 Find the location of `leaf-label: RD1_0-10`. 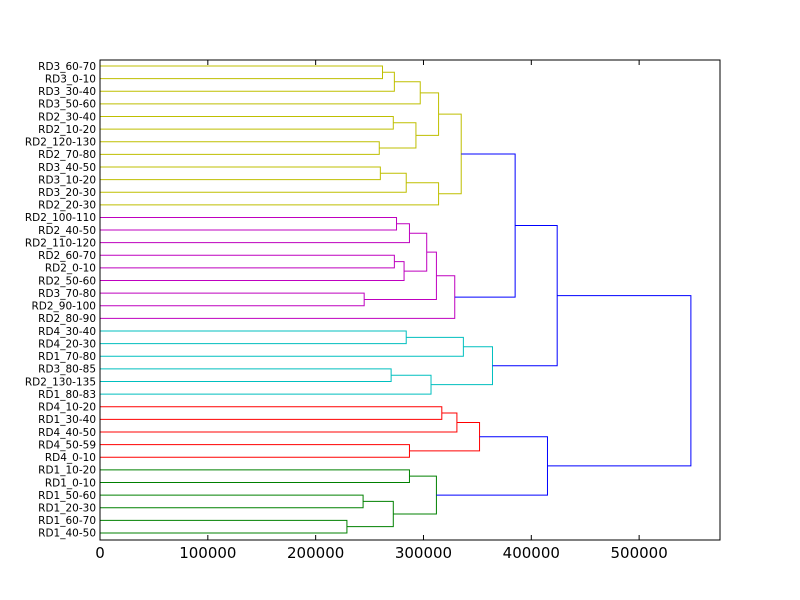

leaf-label: RD1_0-10 is located at coordinates (70, 483).